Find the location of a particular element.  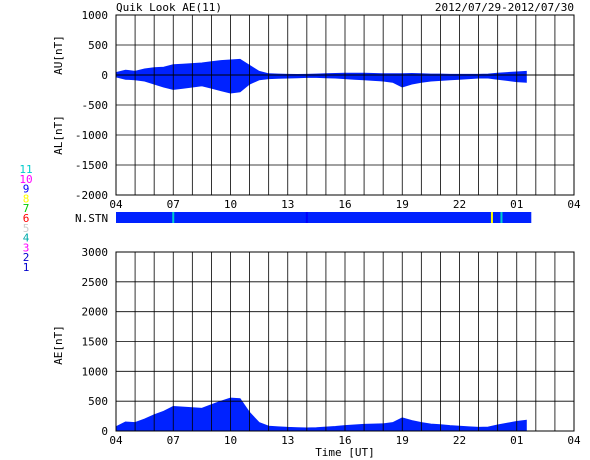

bottom-xtick: 13 is located at coordinates (287, 440).